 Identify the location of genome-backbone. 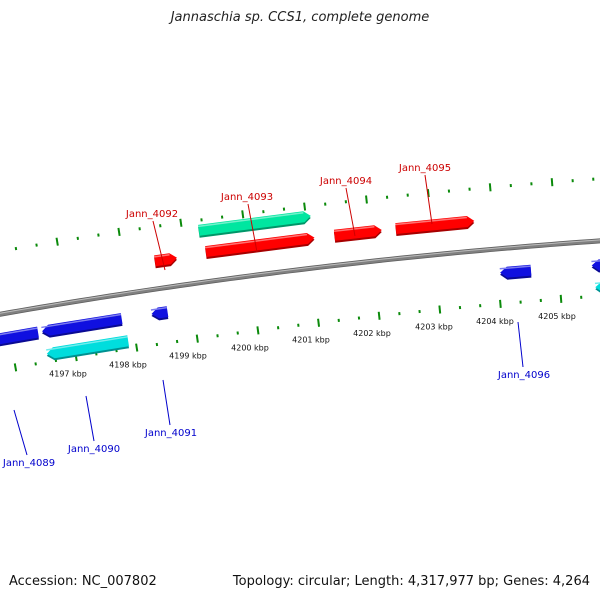
(300, 277).